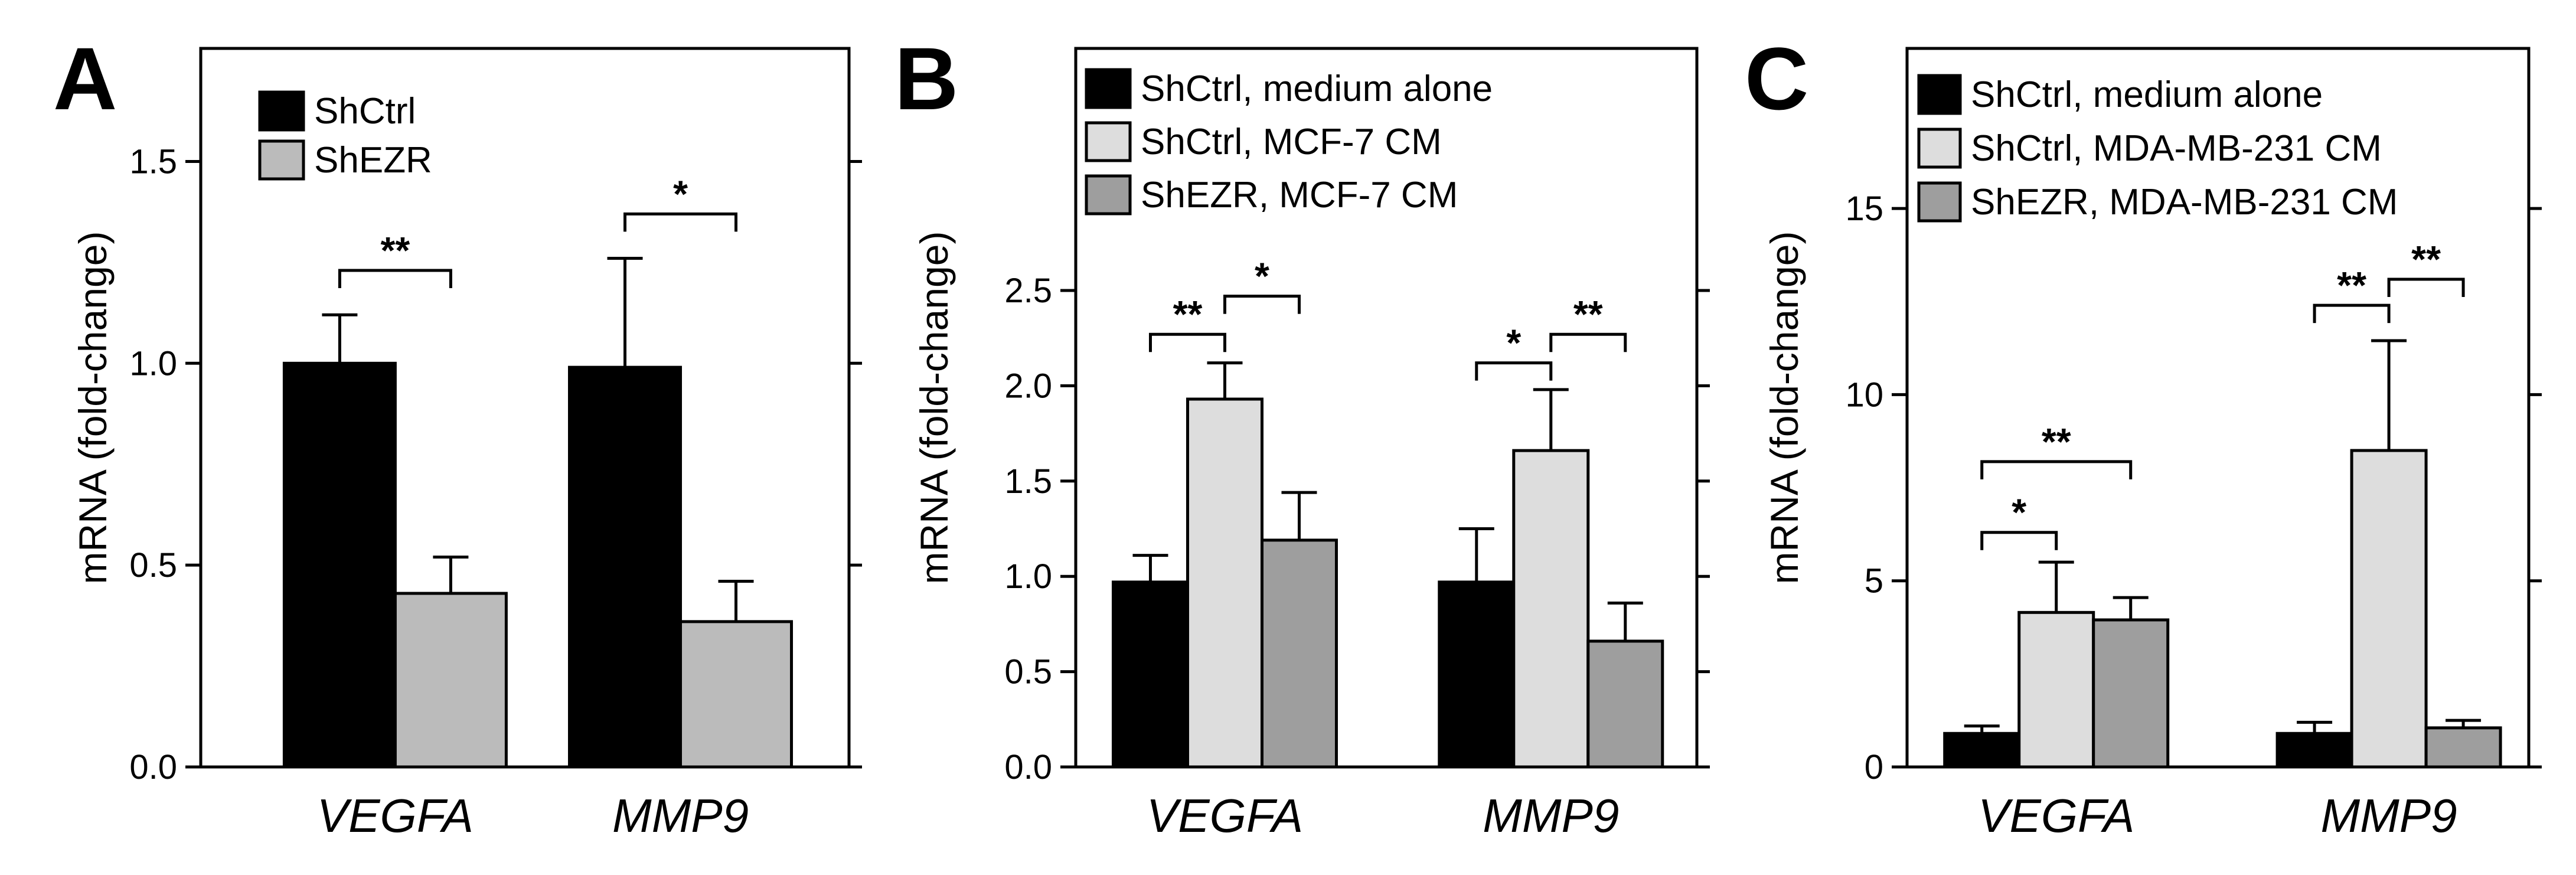 Image resolution: width=2576 pixels, height=875 pixels. What do you see at coordinates (1028, 386) in the screenshot?
I see `y-tick-label: 2.0` at bounding box center [1028, 386].